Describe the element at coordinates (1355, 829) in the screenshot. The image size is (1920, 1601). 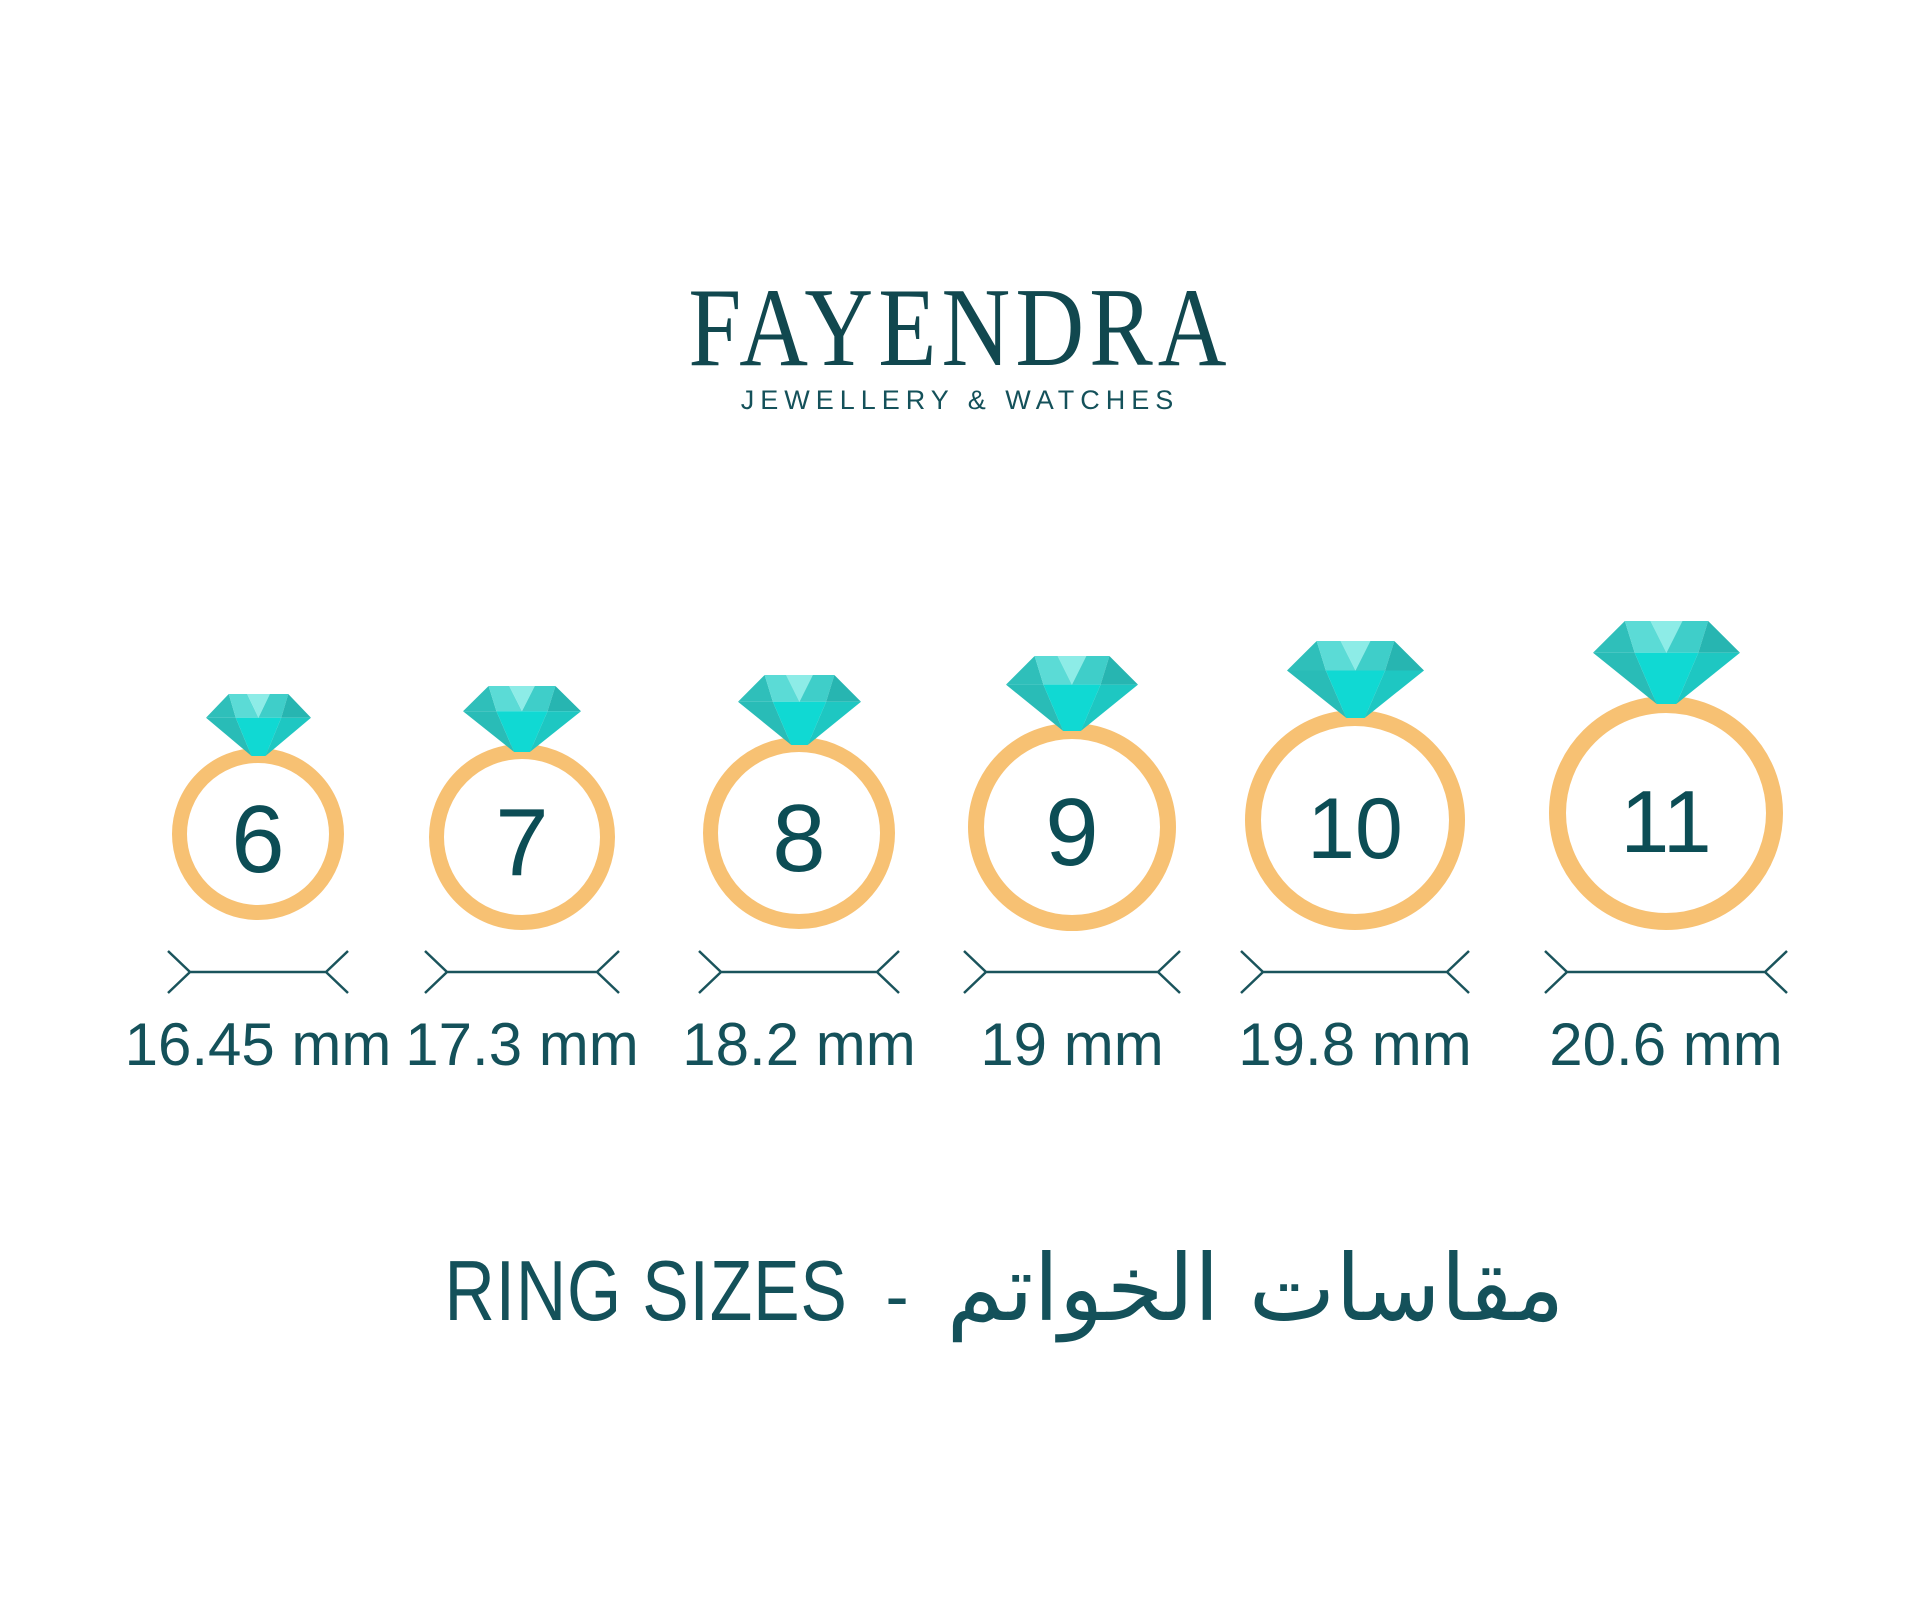
I see `ring-size-number: 10` at that location.